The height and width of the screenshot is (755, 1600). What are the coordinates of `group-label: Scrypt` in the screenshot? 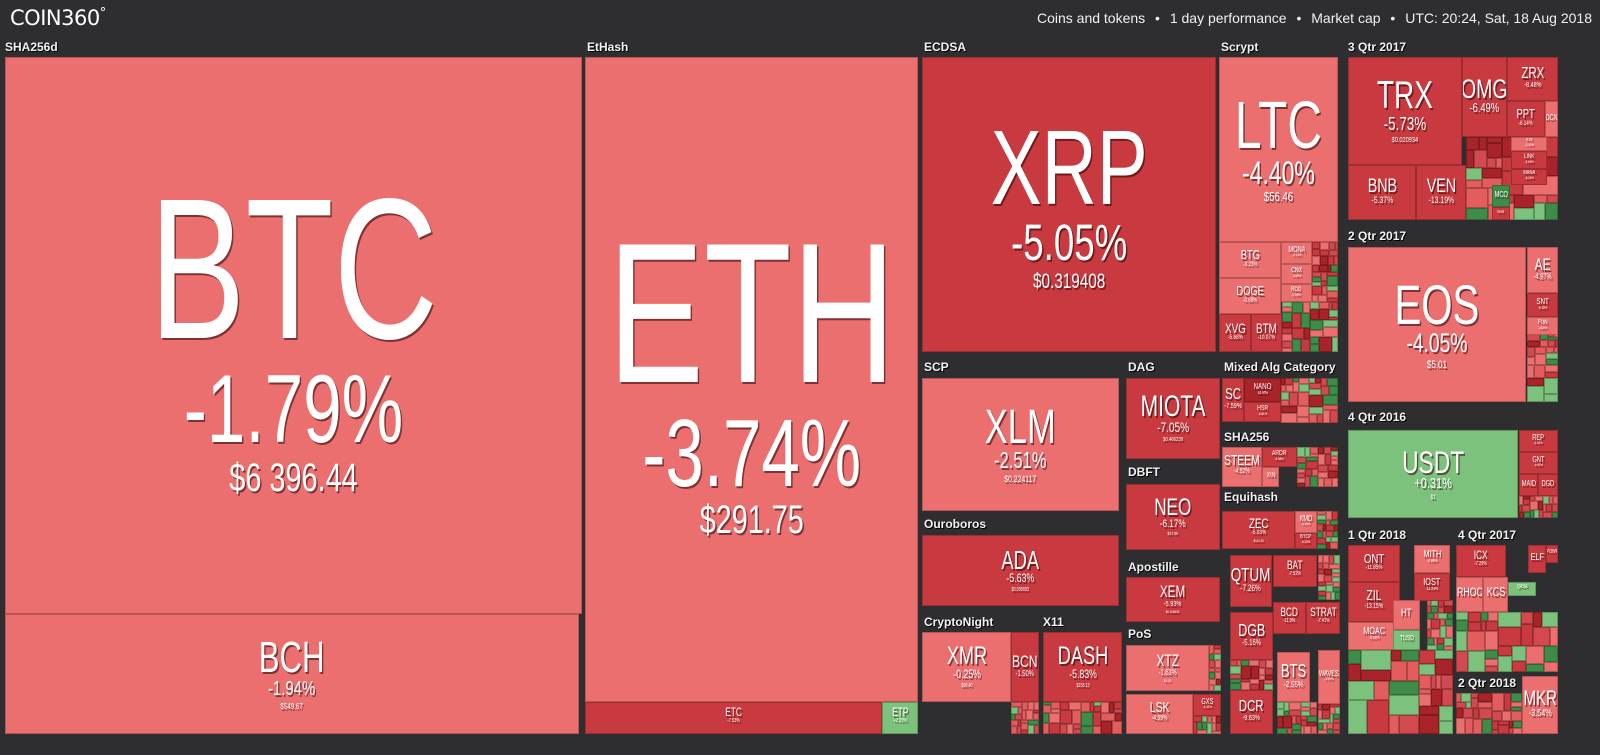 It's located at (1240, 47).